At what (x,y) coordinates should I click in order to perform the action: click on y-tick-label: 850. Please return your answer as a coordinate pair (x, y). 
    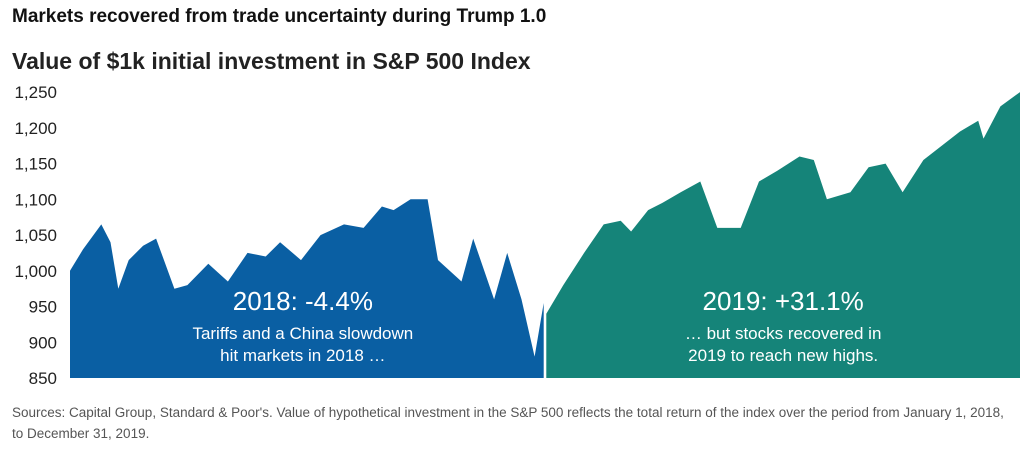
    Looking at the image, I should click on (43, 378).